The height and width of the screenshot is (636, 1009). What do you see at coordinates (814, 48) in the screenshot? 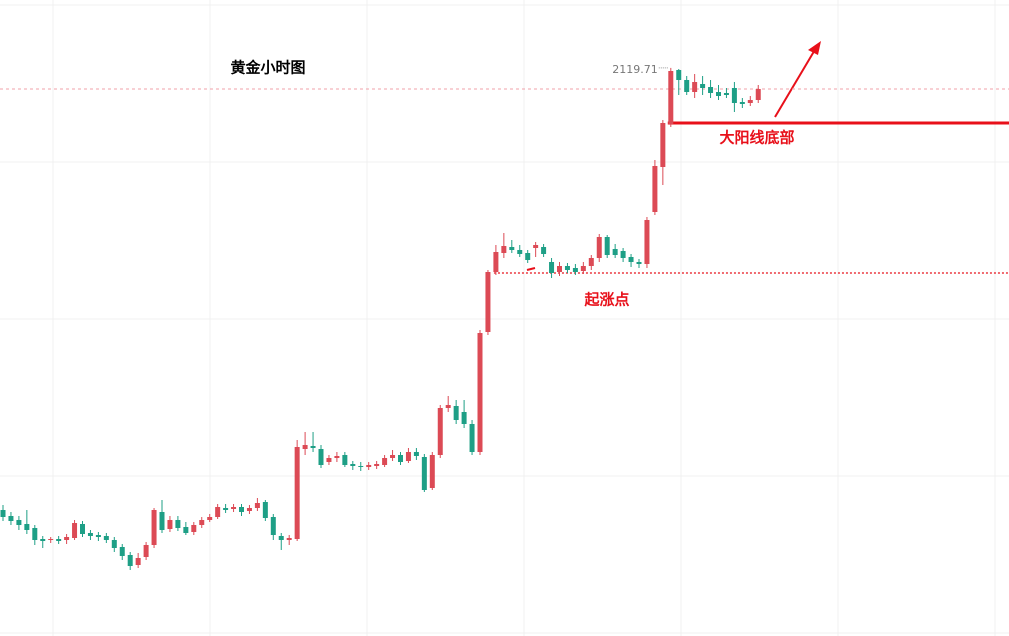
I see `arrow-head` at bounding box center [814, 48].